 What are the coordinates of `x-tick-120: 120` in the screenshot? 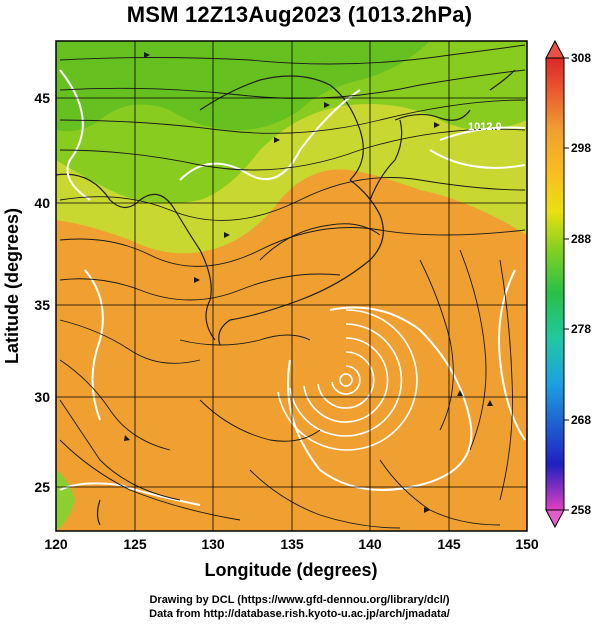 It's located at (56, 544).